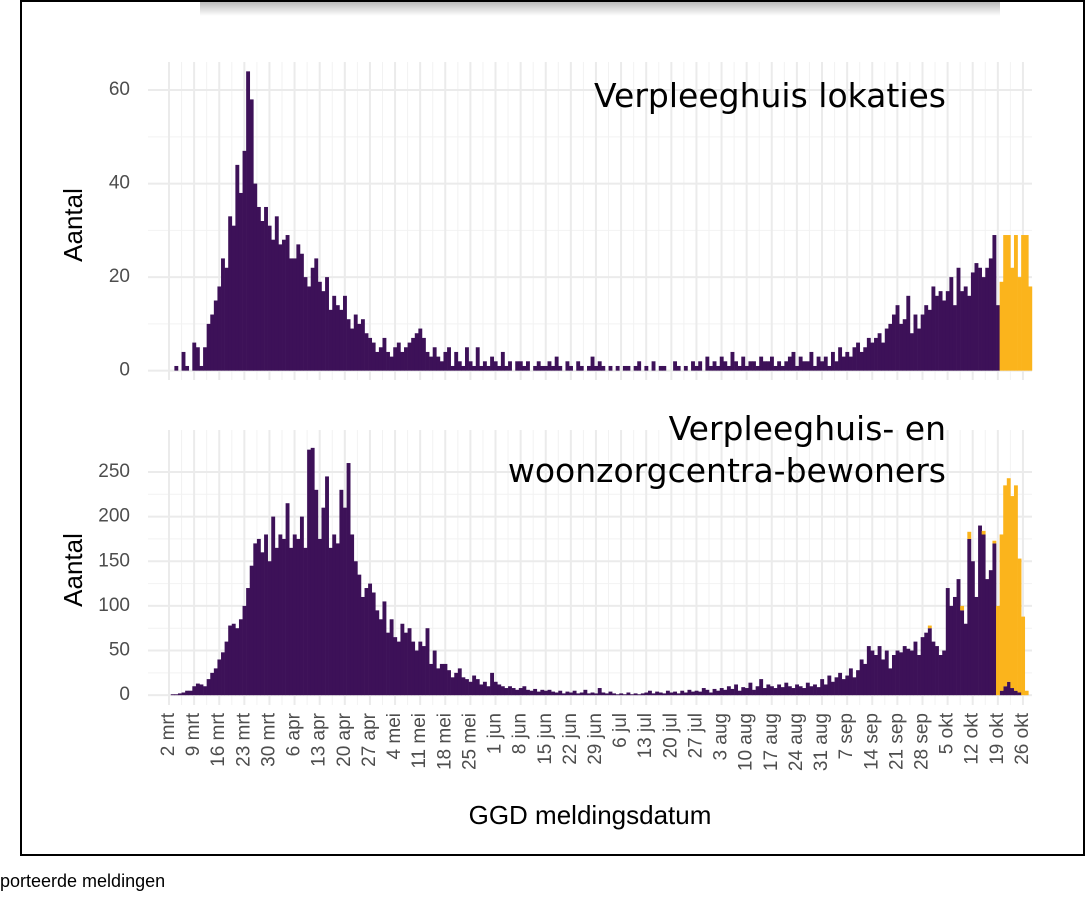 The height and width of the screenshot is (913, 1092). Describe the element at coordinates (344, 739) in the screenshot. I see `x-tick-label: 20 apr` at that location.